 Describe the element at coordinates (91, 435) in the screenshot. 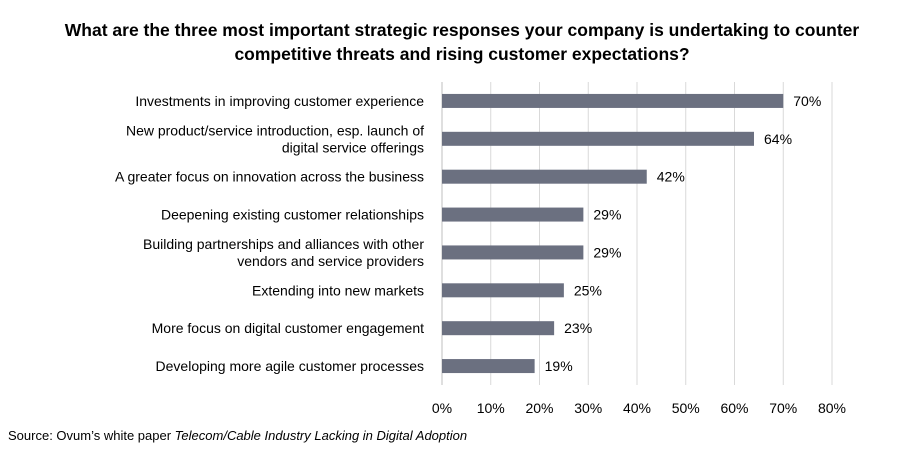

I see `source-prefix: Source: Ovum’s white paper` at that location.